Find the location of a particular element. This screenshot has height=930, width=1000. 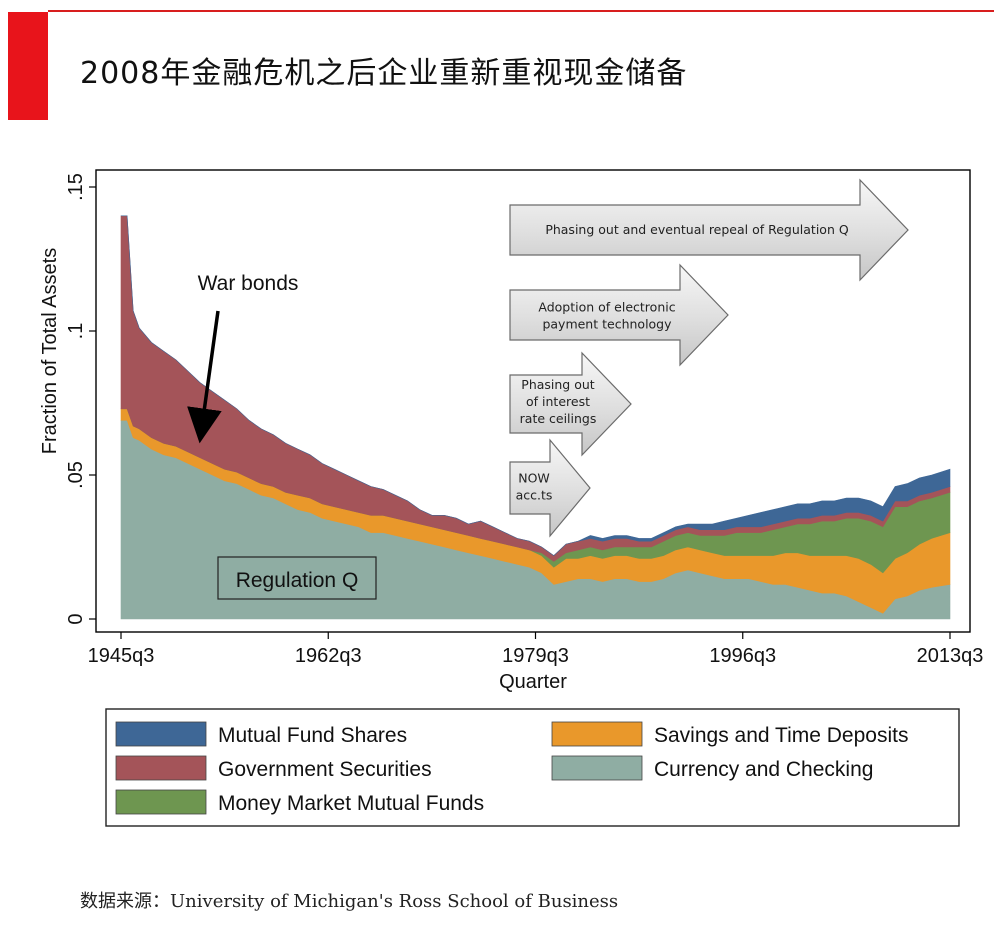

y-axis-title: Fraction of Total Assets is located at coordinates (50, 351).